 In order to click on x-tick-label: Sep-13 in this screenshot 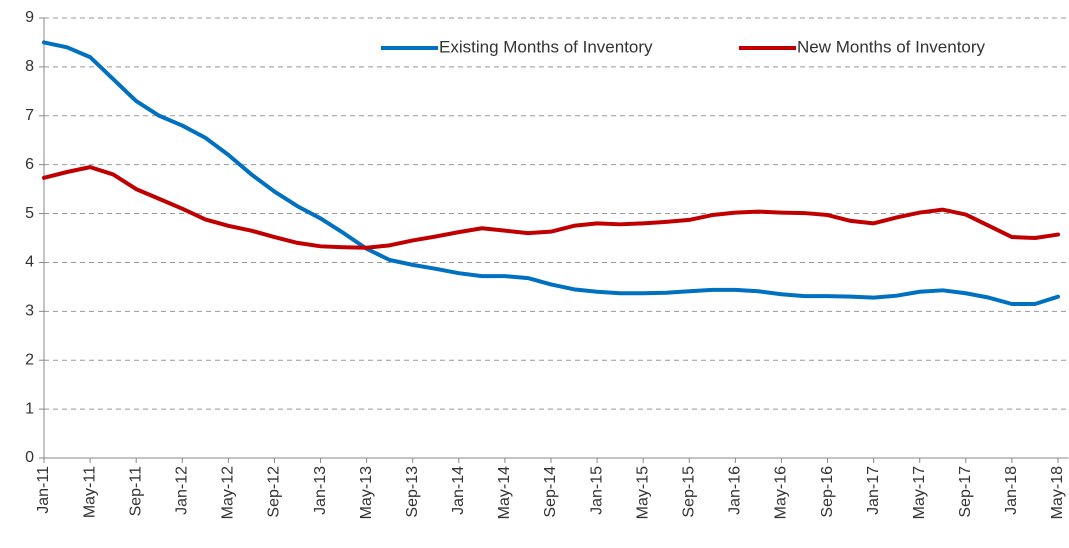, I will do `click(412, 492)`.